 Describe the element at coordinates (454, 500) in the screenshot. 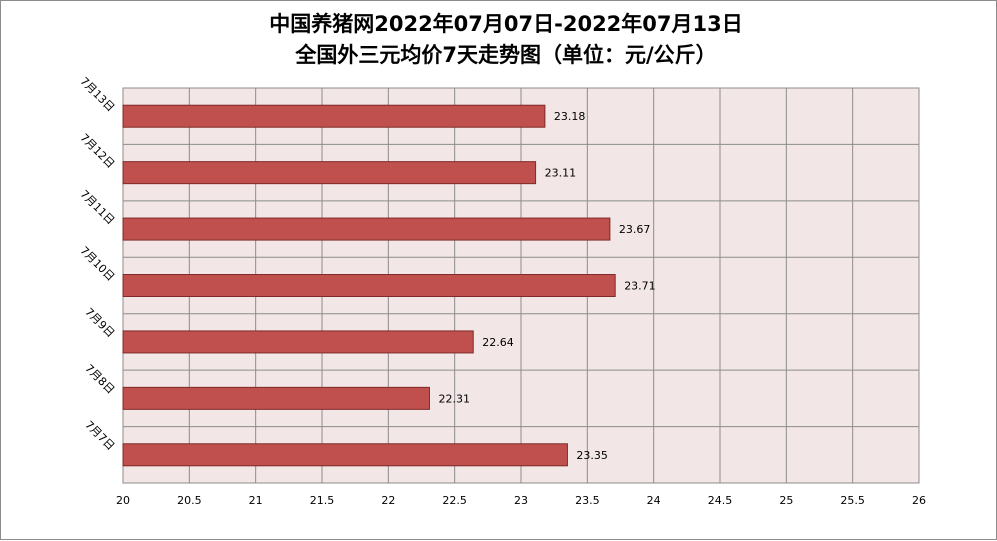

I see `x-tick-label: 22.5` at that location.